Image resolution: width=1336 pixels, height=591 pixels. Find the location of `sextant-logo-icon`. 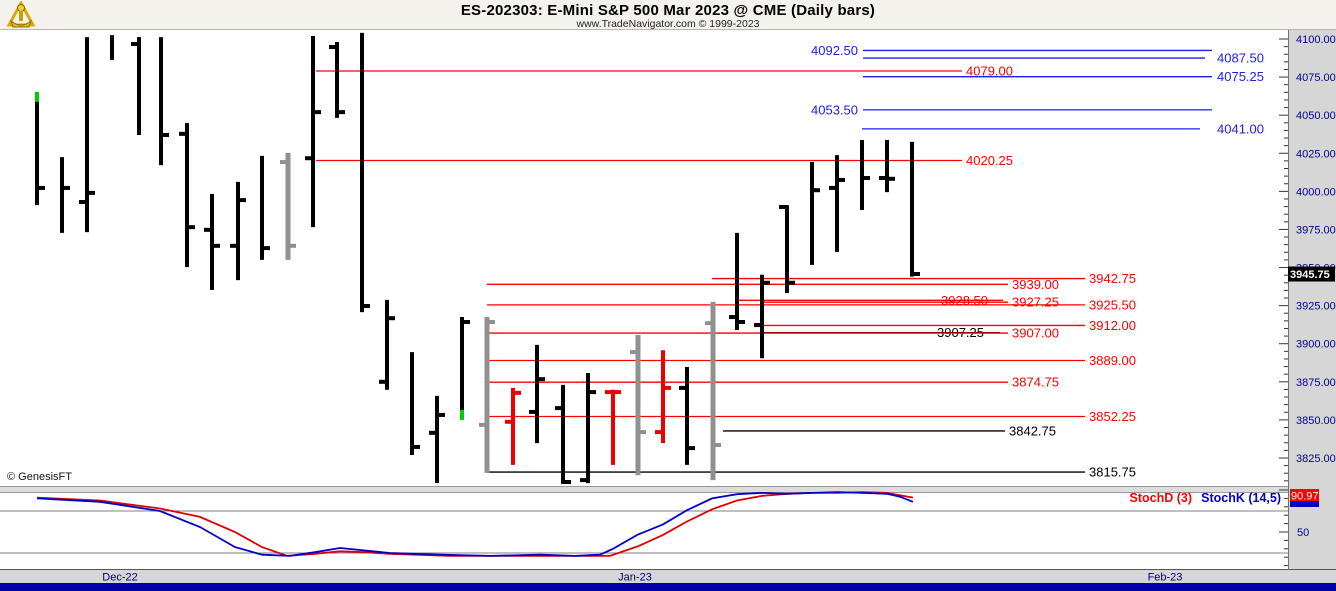

sextant-logo-icon is located at coordinates (21, 14).